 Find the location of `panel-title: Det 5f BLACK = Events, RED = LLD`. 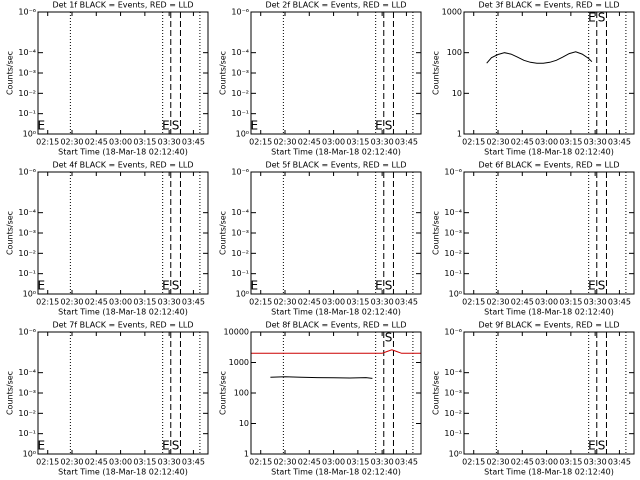

panel-title: Det 5f BLACK = Events, RED = LLD is located at coordinates (335, 165).